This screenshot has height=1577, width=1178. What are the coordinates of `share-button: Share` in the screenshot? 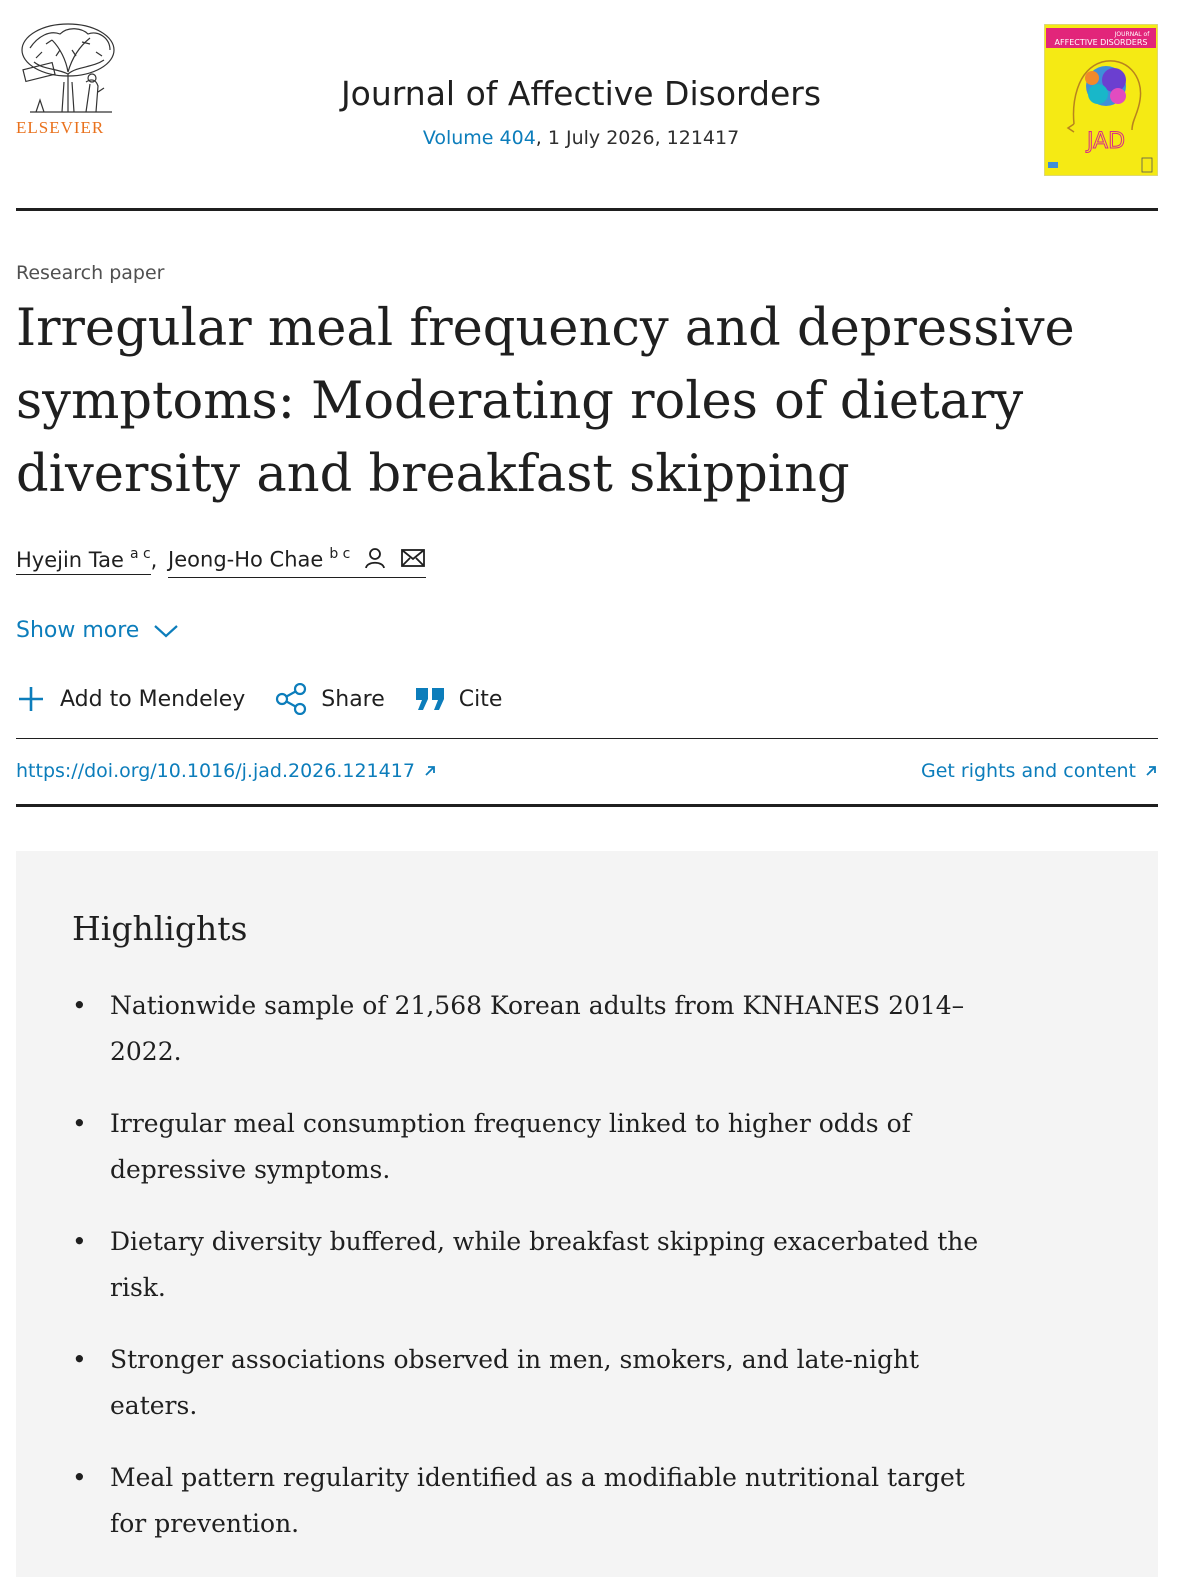 It's located at (330, 699).